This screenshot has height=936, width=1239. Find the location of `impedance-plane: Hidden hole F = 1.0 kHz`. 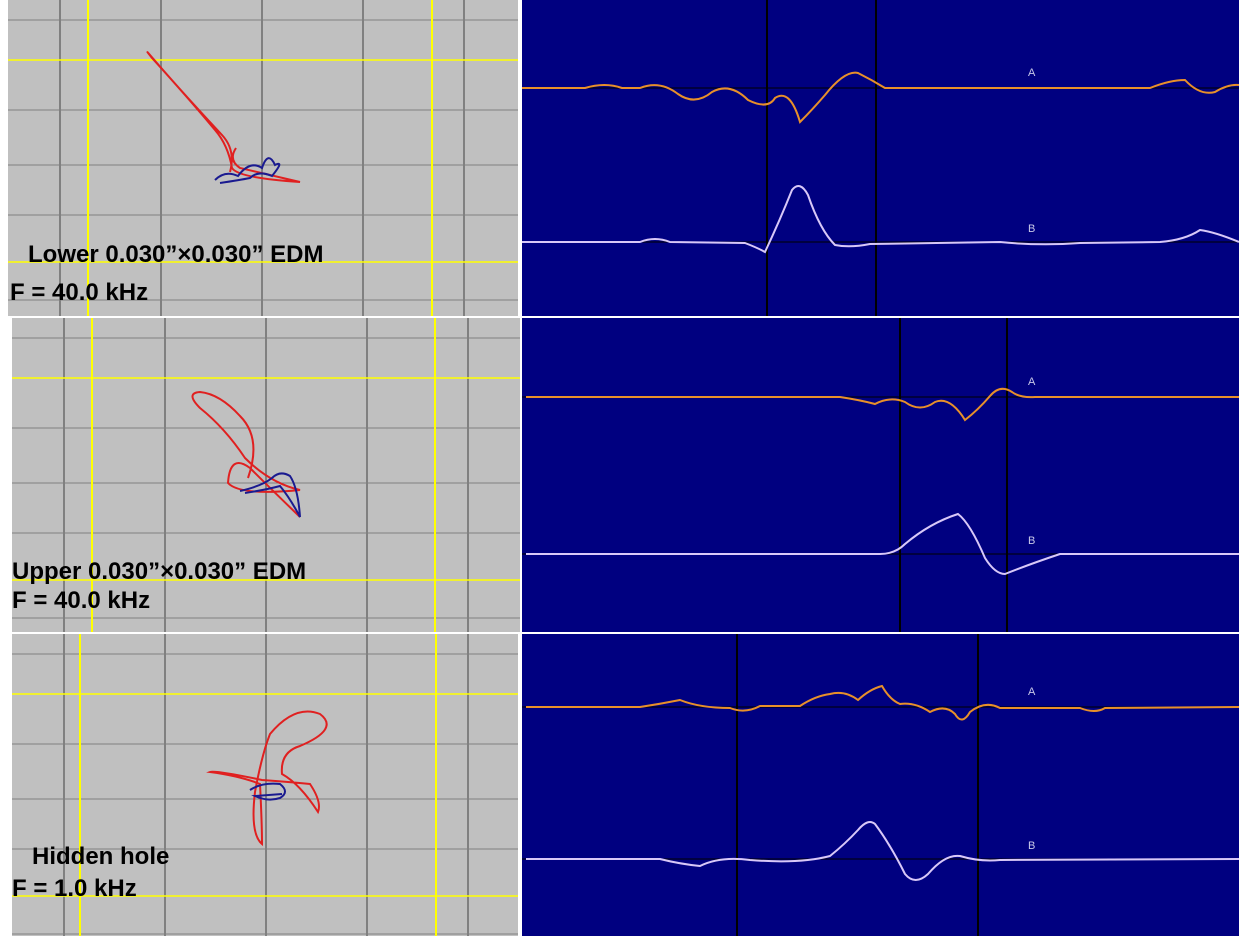

impedance-plane: Hidden hole F = 1.0 kHz is located at coordinates (265, 785).